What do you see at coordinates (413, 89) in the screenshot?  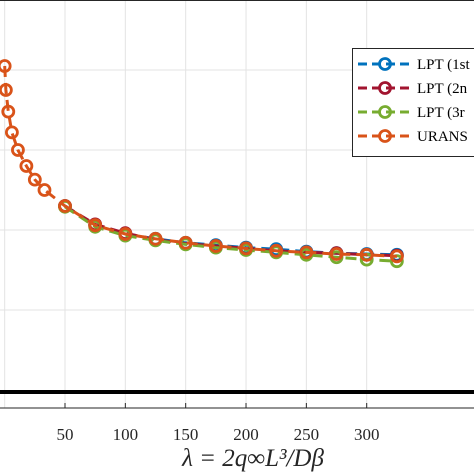 I see `legend-entry: LPT (2n` at bounding box center [413, 89].